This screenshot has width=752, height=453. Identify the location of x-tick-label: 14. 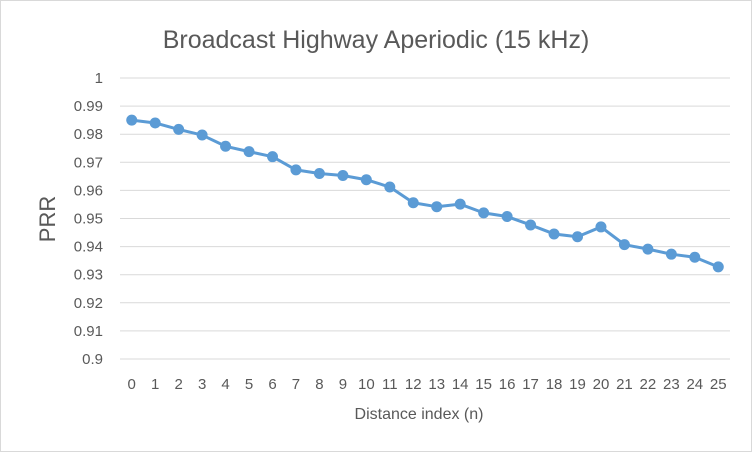
(460, 384).